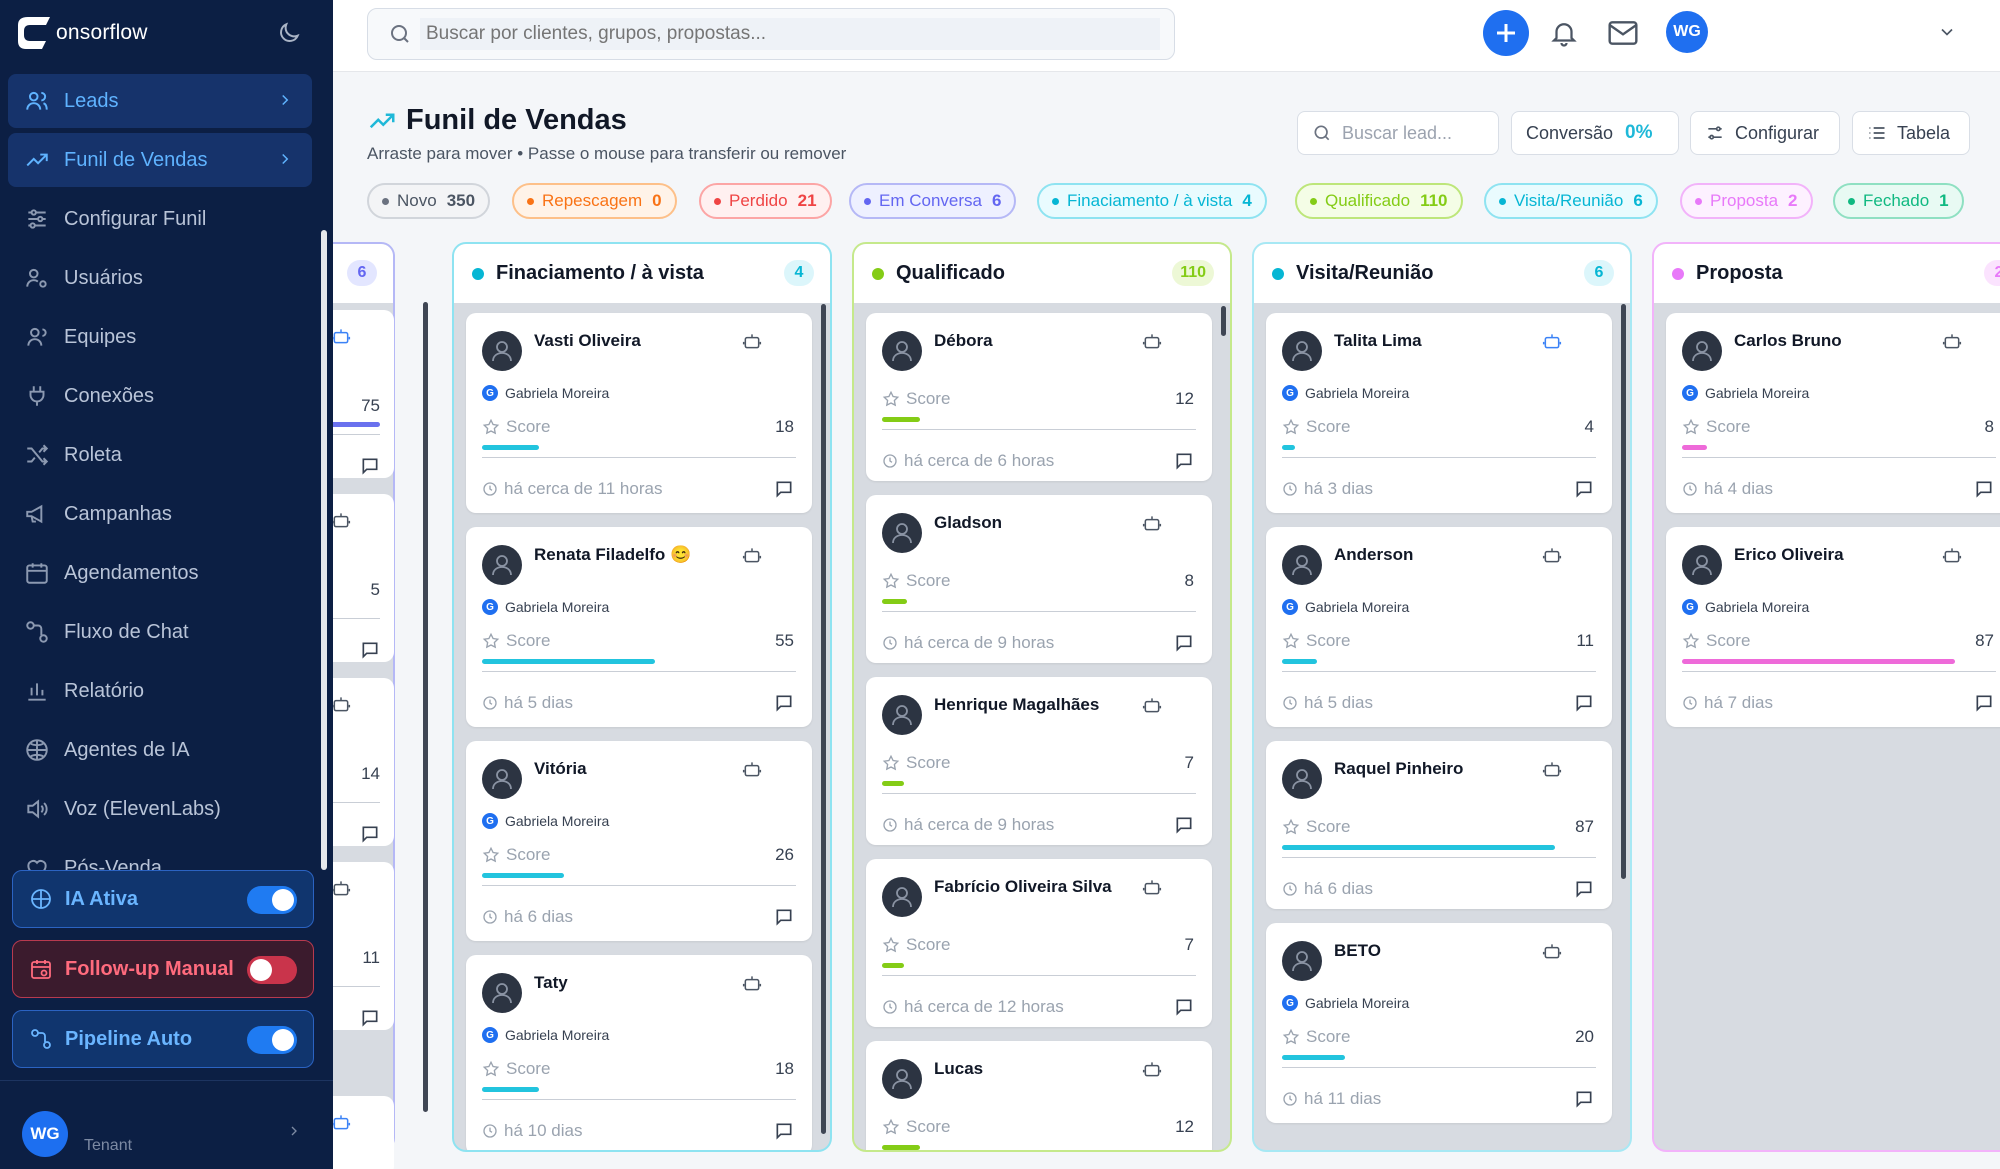 The width and height of the screenshot is (2000, 1169). I want to click on stage-chip-perdido: Perdido 21, so click(765, 201).